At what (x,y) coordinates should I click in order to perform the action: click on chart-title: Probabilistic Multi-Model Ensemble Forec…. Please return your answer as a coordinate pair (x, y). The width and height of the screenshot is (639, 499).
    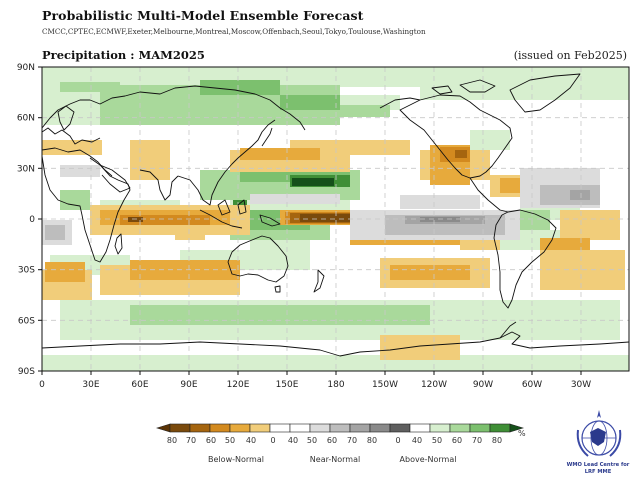
    Looking at the image, I should click on (203, 15).